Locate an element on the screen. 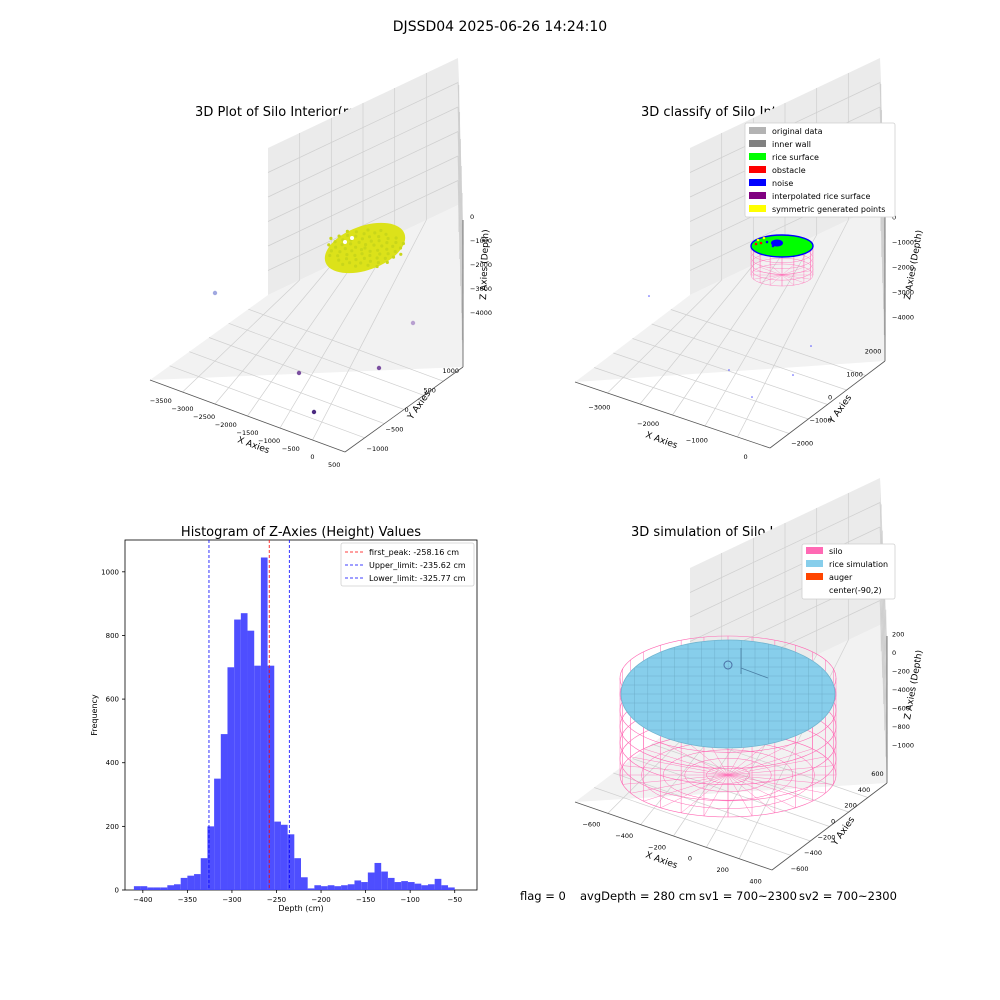  classified-point is located at coordinates (756, 244).